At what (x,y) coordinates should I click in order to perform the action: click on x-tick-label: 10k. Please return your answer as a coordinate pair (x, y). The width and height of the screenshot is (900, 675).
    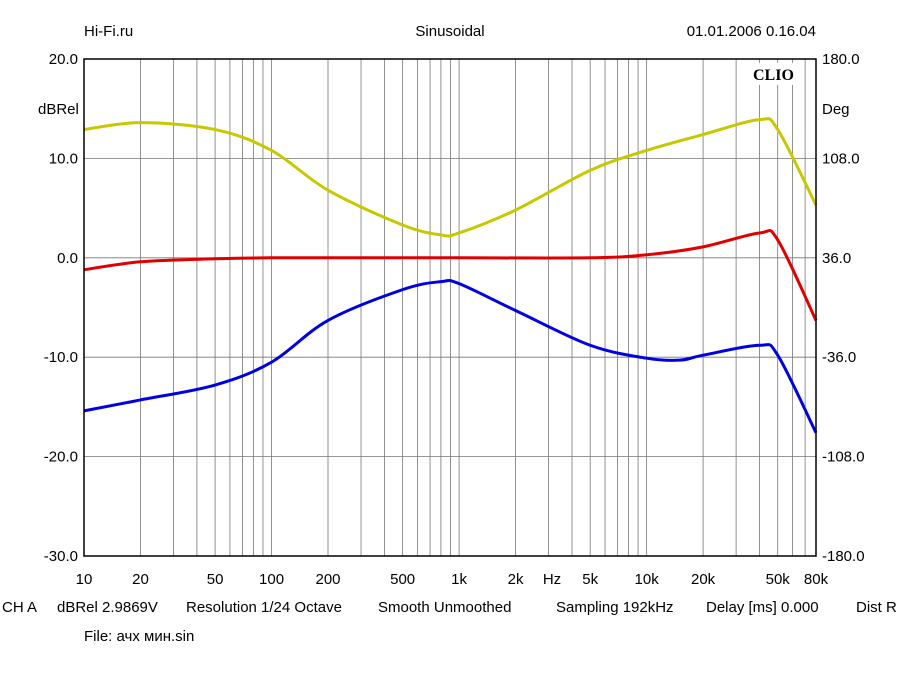
    Looking at the image, I should click on (647, 579).